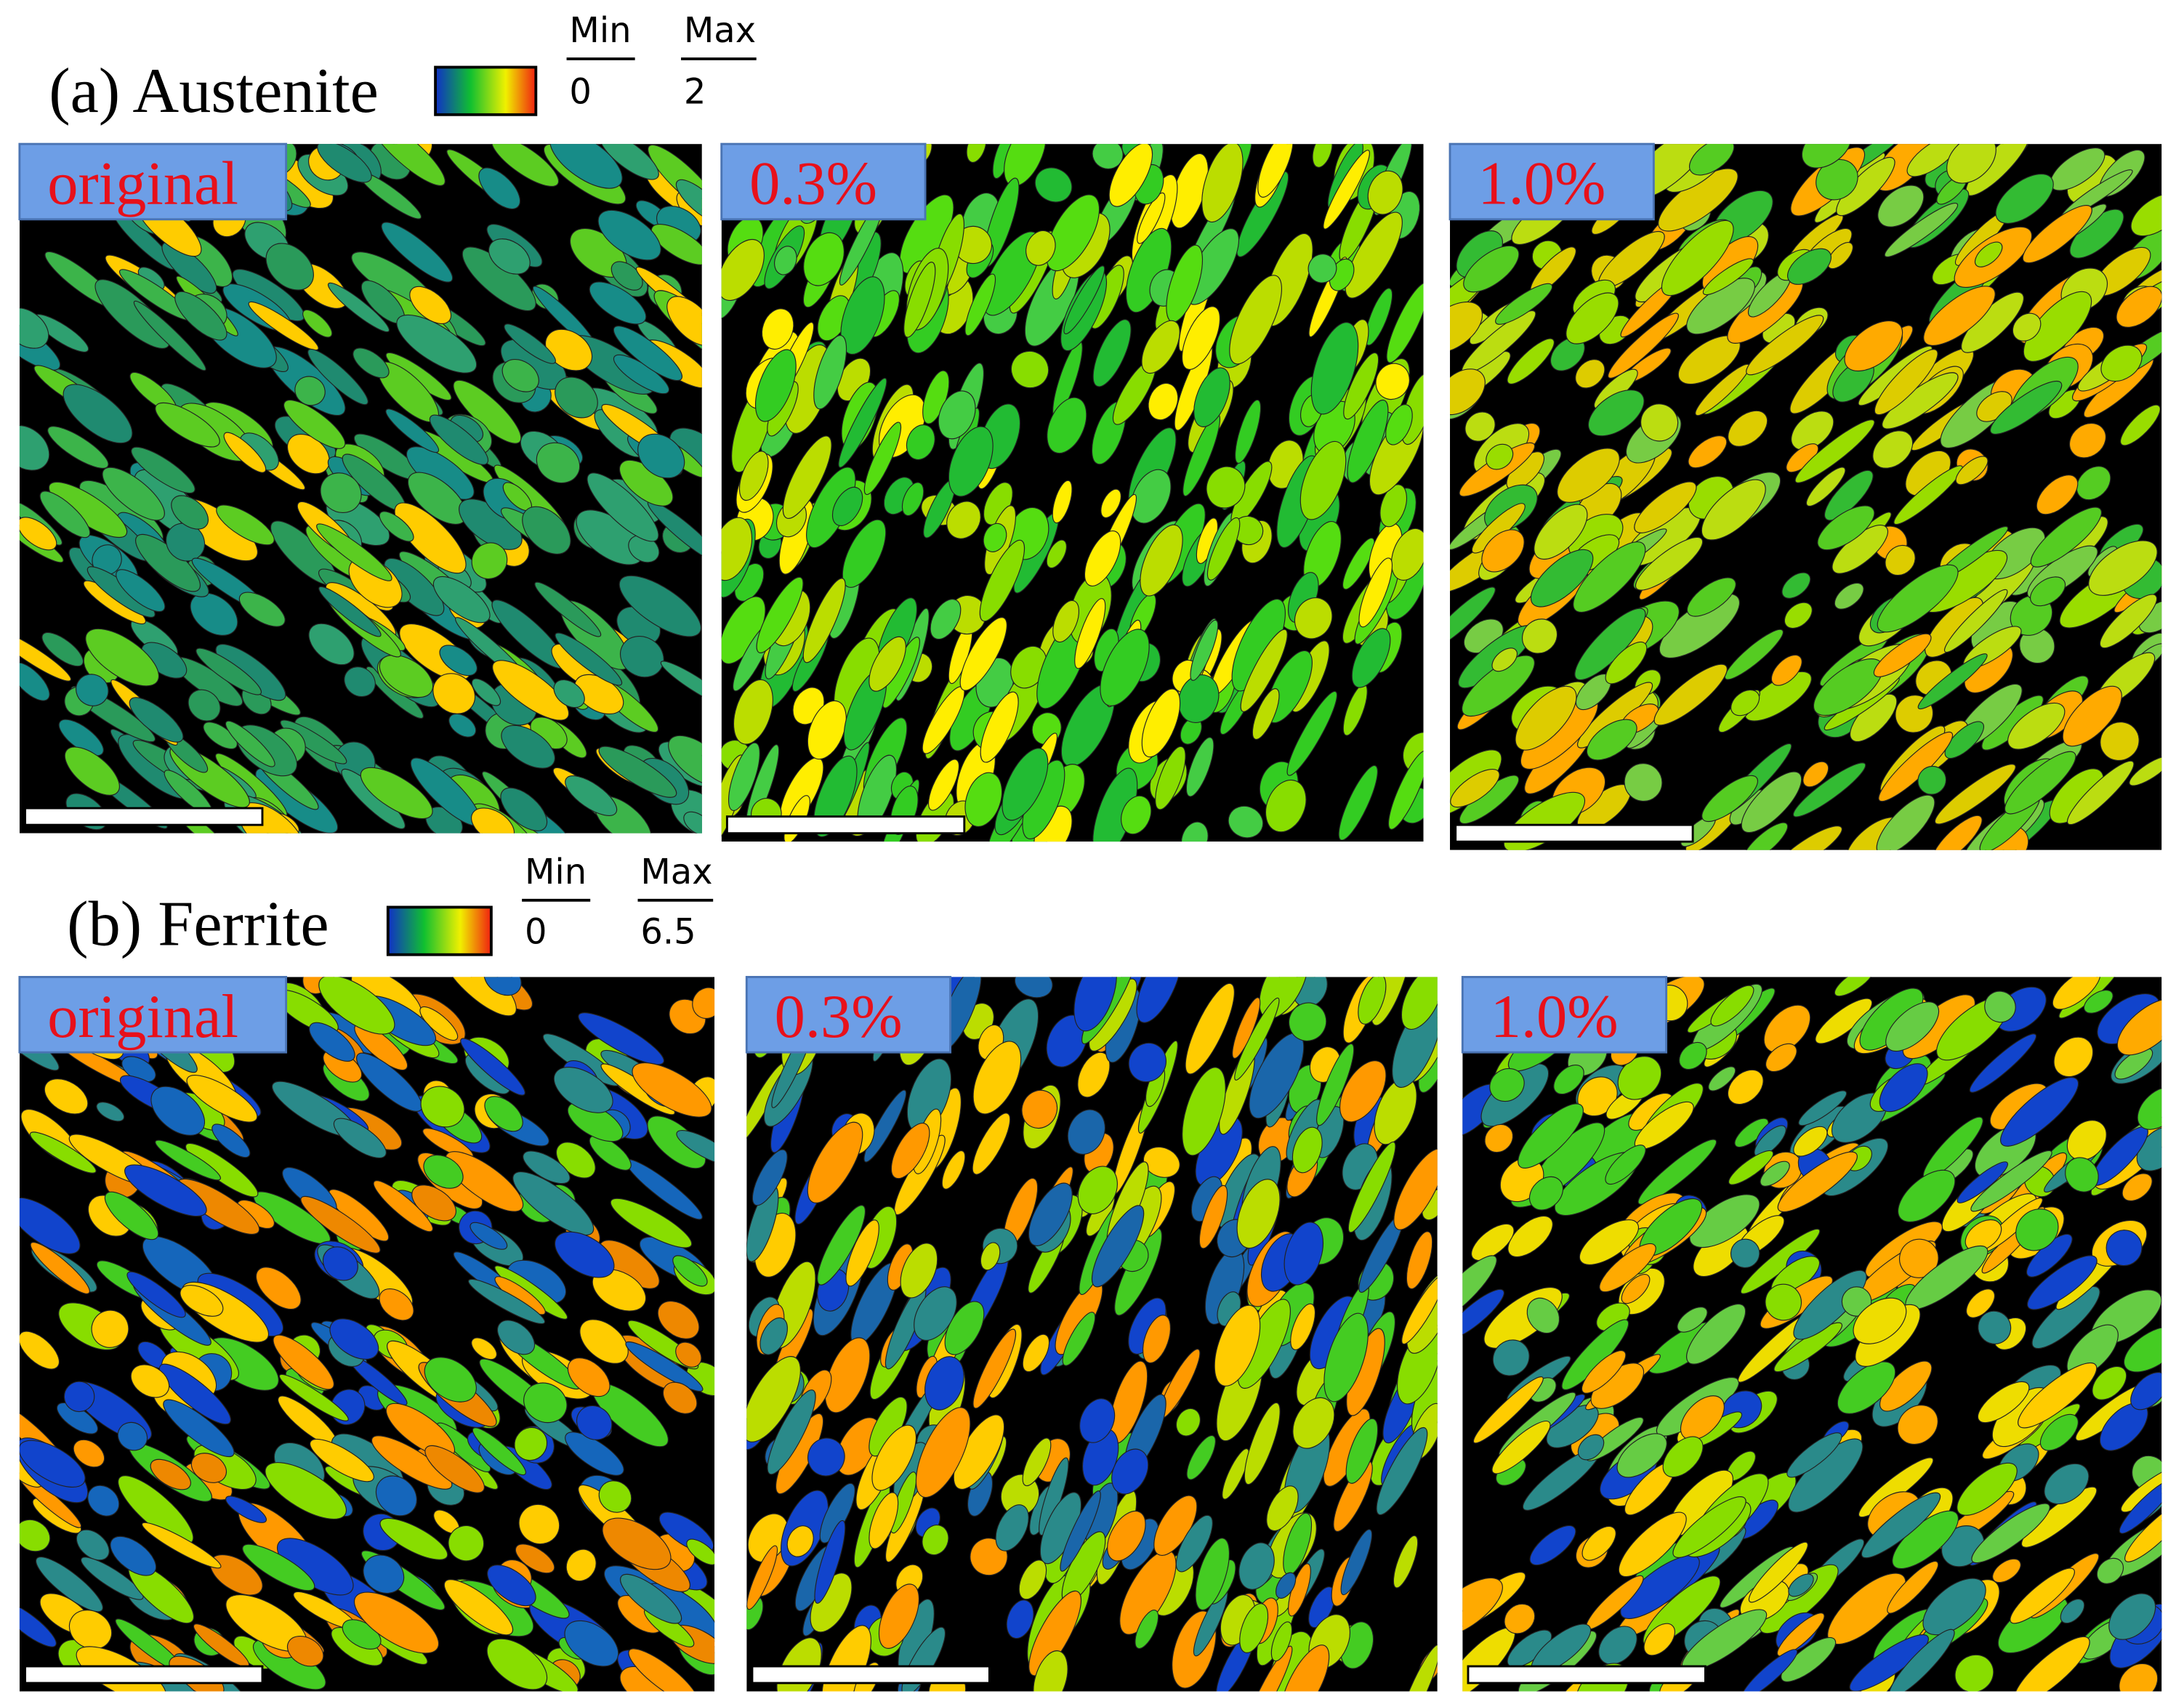  I want to click on panel-title: (b) Ferrite, so click(198, 923).